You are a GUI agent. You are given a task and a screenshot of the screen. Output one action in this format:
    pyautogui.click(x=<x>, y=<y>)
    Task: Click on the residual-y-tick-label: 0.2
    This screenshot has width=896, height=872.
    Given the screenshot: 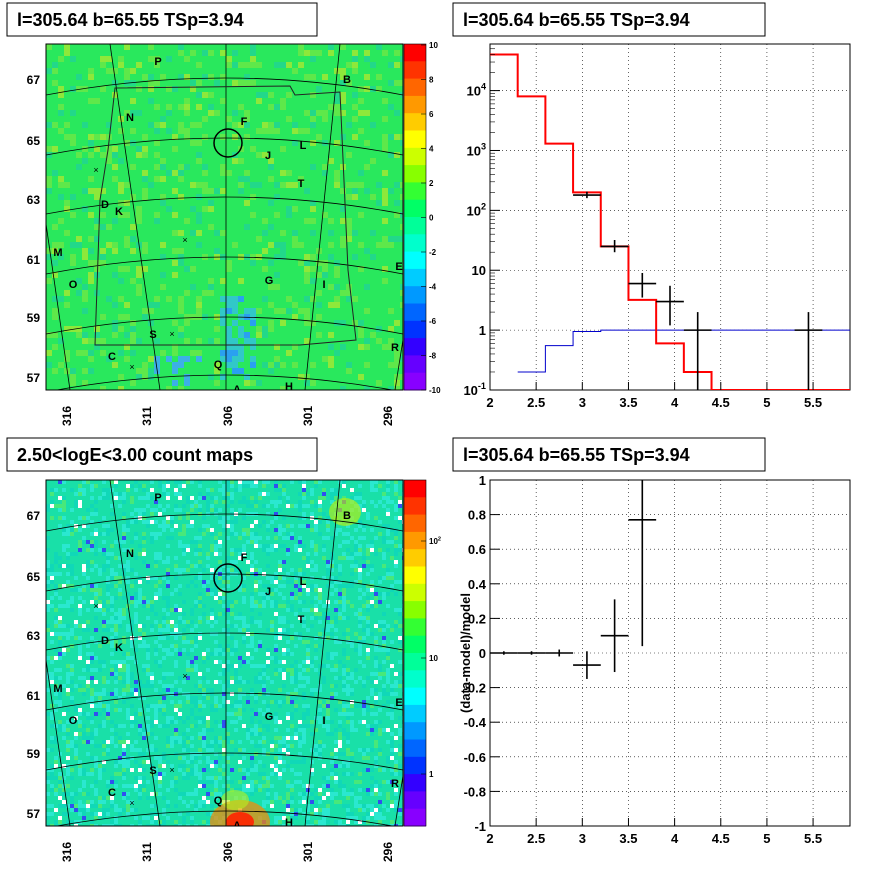 What is the action you would take?
    pyautogui.click(x=477, y=618)
    